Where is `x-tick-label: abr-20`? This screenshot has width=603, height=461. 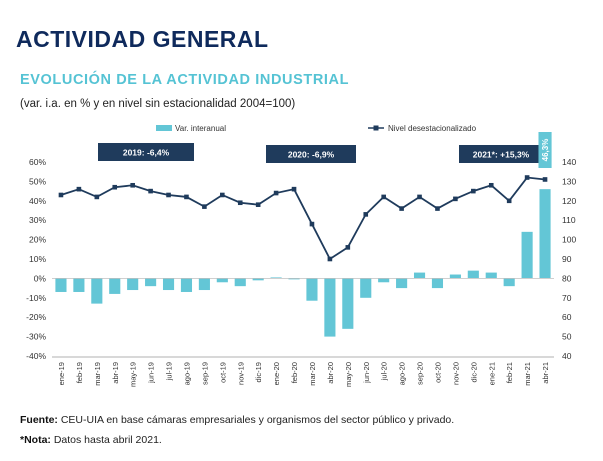
x-tick-label: abr-20 is located at coordinates (330, 373).